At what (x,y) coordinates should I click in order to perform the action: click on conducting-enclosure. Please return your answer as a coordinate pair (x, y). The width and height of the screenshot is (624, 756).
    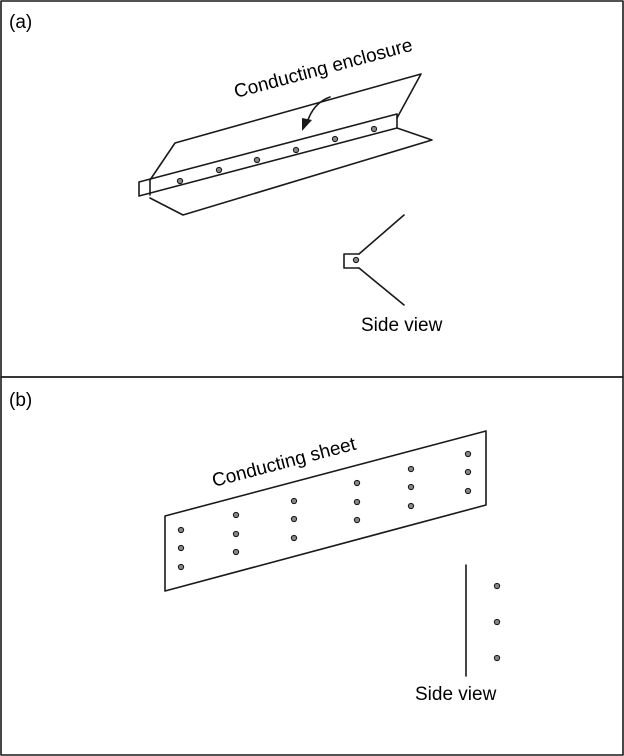
    Looking at the image, I should click on (285, 144).